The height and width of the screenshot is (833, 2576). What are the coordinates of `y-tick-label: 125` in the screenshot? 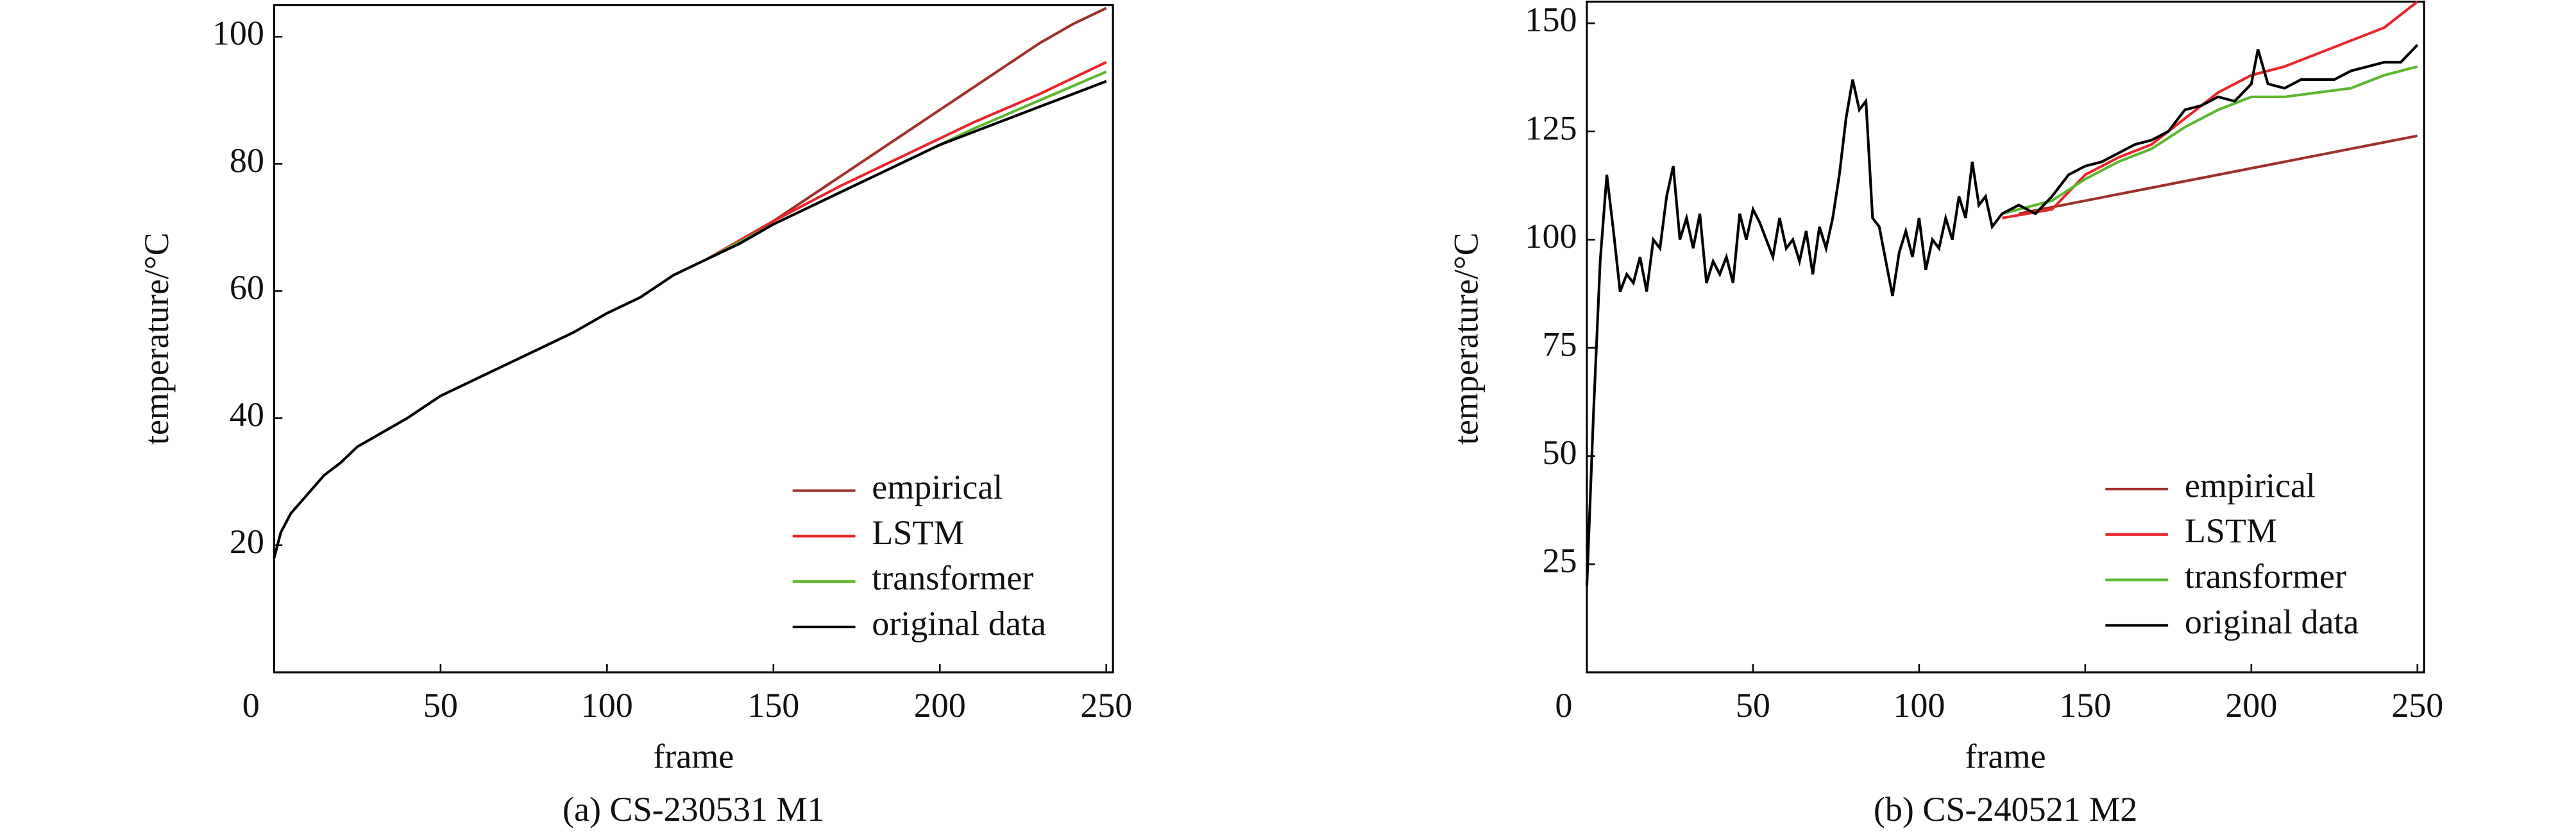 It's located at (1551, 128).